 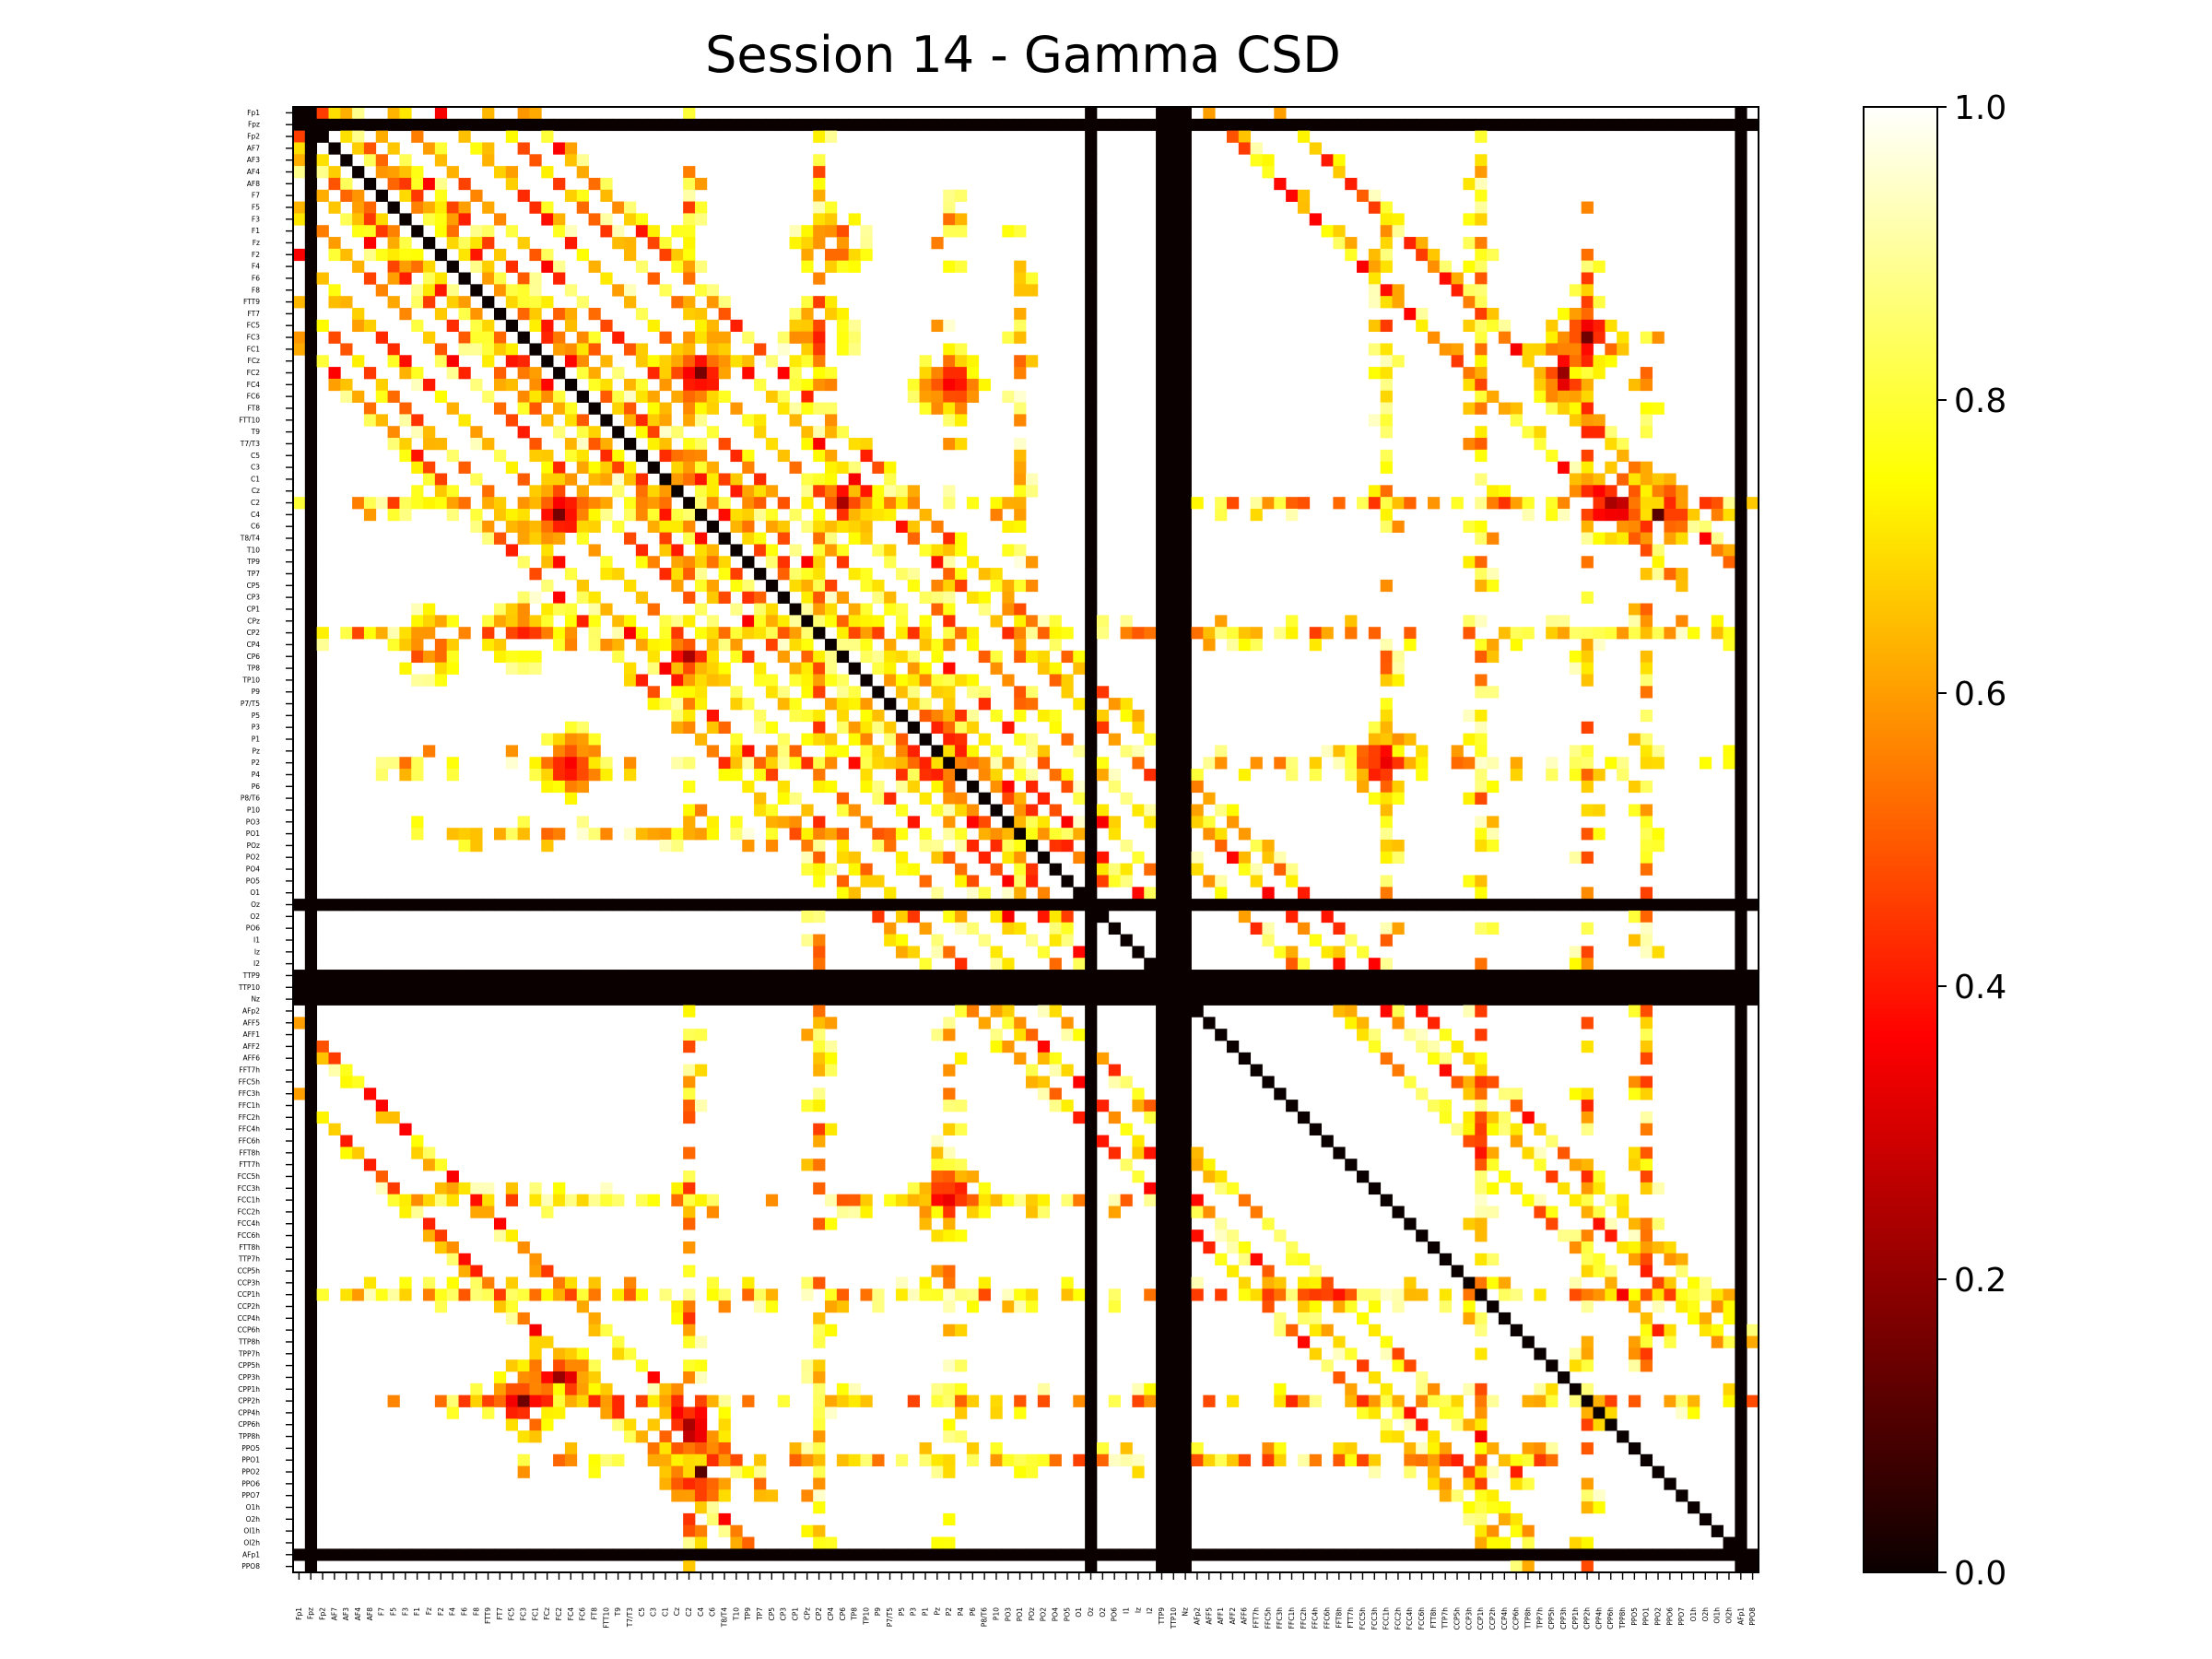 What do you see at coordinates (254, 397) in the screenshot?
I see `y-tick-label: FC6` at bounding box center [254, 397].